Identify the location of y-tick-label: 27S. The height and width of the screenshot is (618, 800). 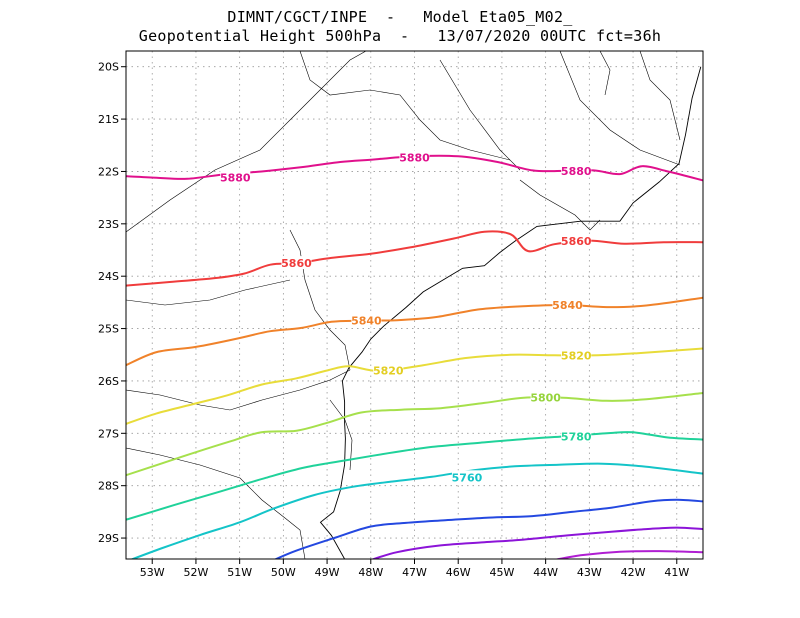
(108, 433).